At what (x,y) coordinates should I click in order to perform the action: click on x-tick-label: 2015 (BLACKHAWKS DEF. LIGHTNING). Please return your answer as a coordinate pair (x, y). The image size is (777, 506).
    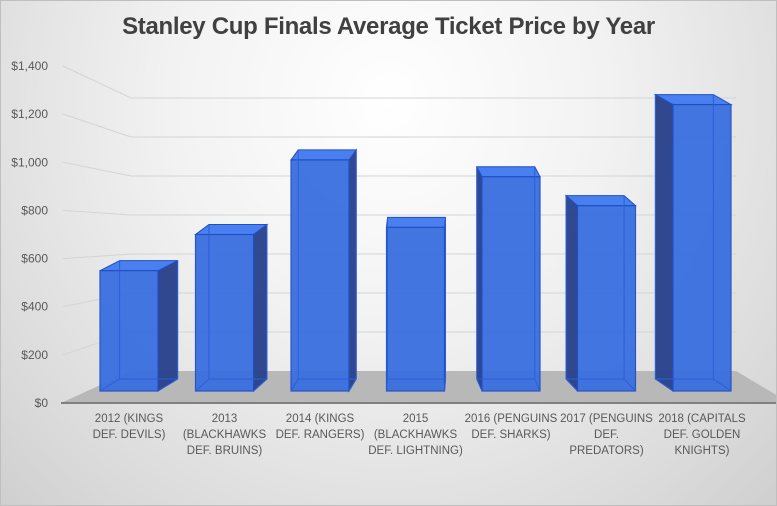
    Looking at the image, I should click on (416, 435).